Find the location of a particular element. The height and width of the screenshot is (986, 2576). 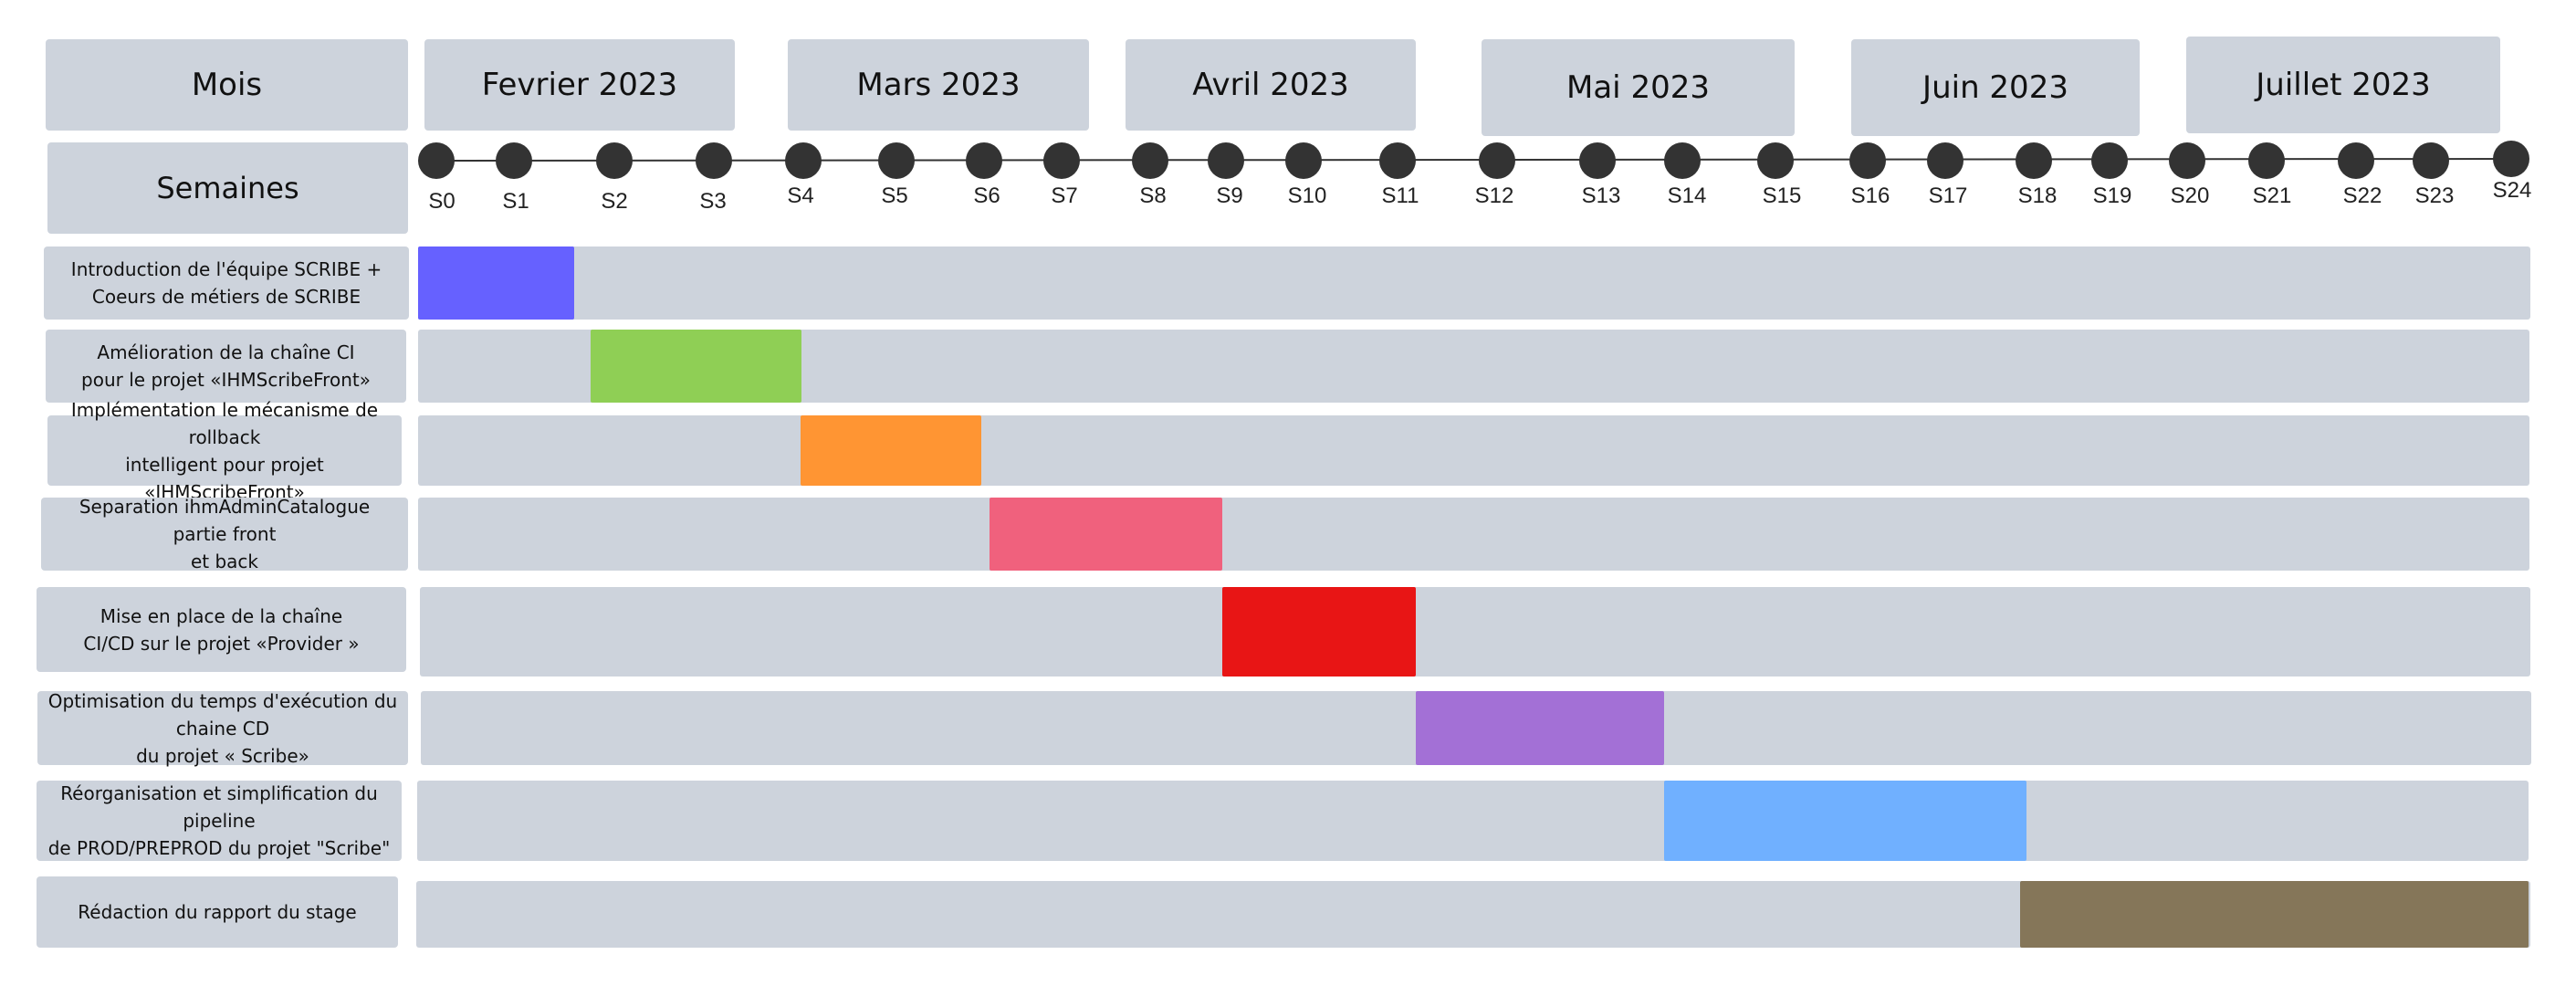

week-dot-s9 is located at coordinates (1226, 160).